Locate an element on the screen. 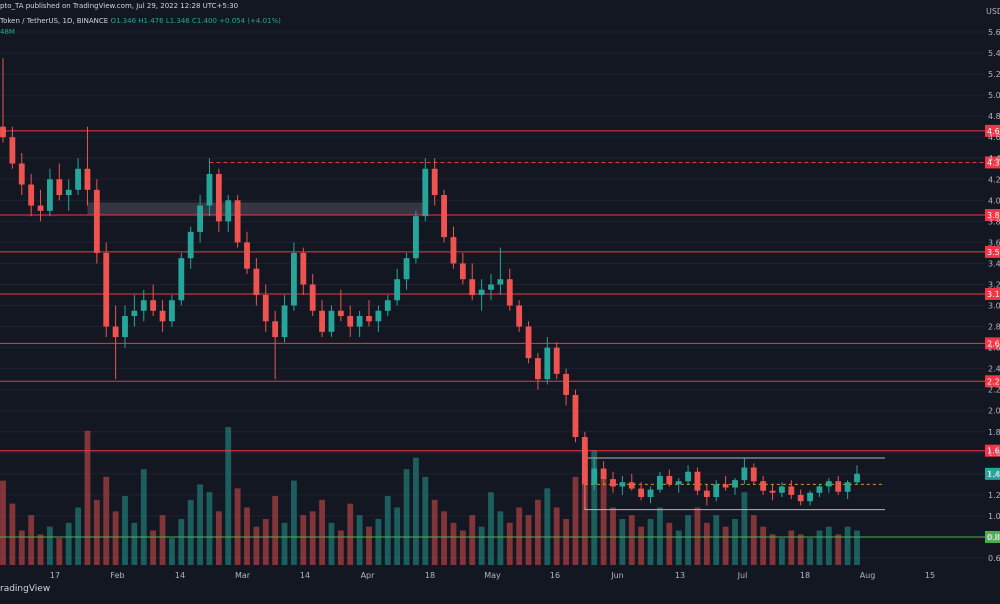 Image resolution: width=1000 pixels, height=604 pixels. price-axis-label: 5.4 is located at coordinates (994, 53).